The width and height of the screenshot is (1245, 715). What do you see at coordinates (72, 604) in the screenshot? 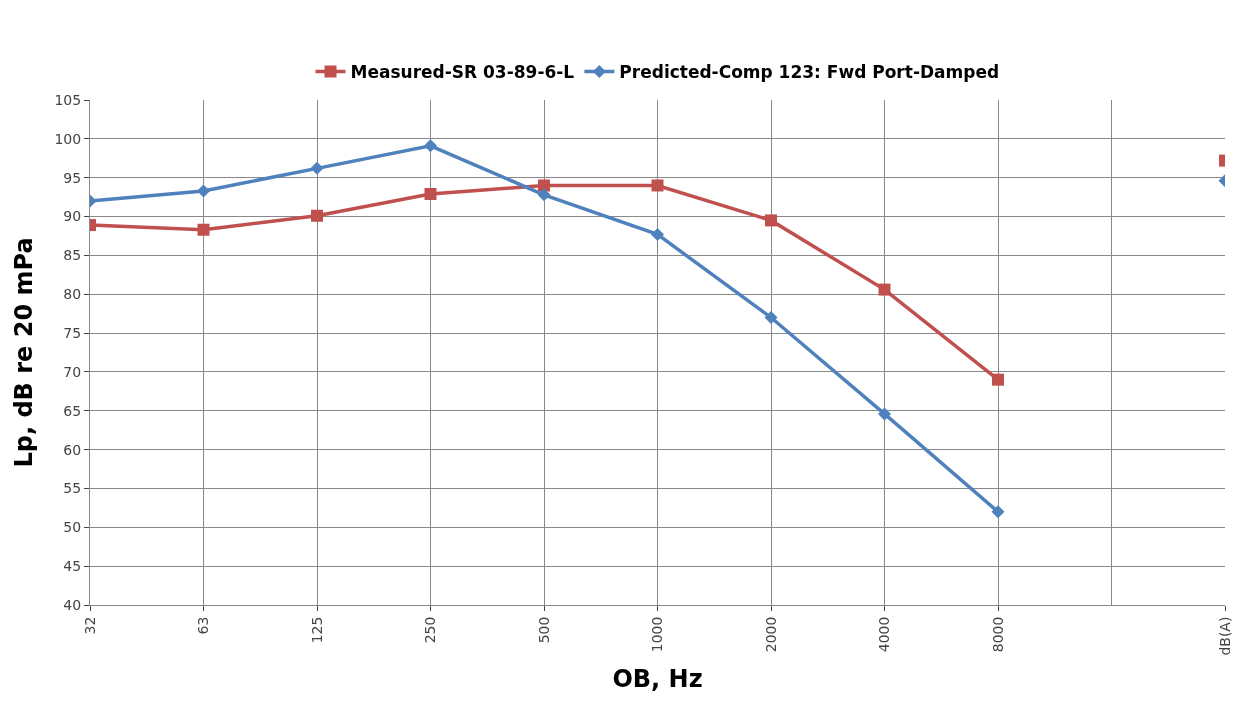
I see `y-tick-label: 40` at bounding box center [72, 604].